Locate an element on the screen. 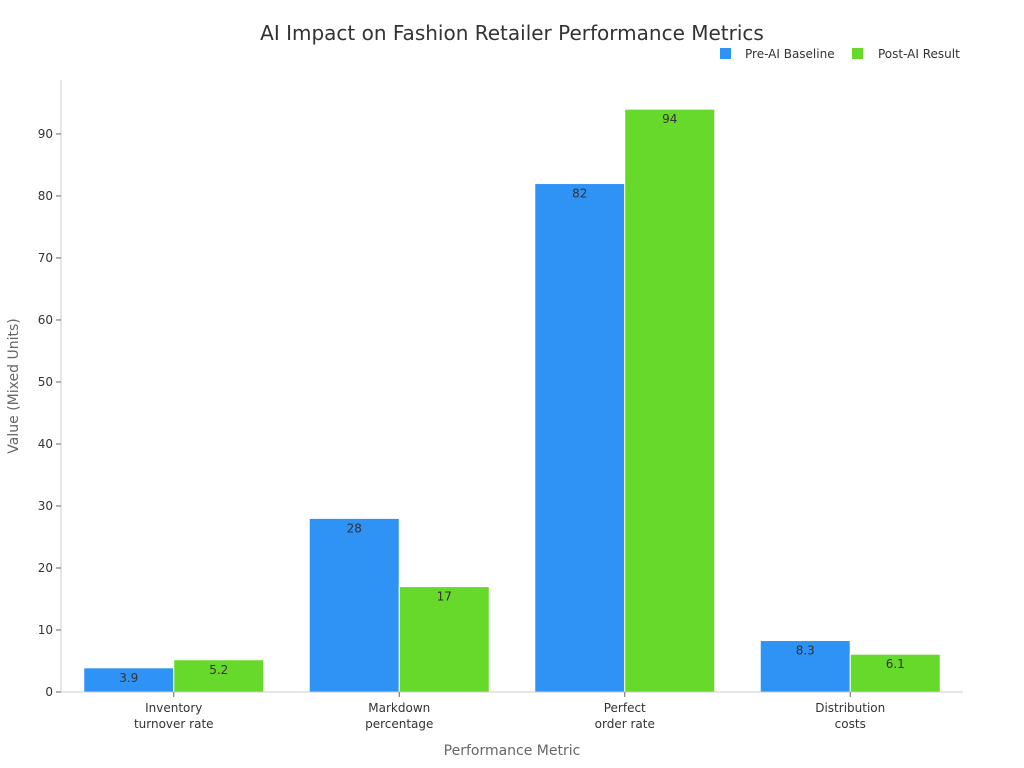 This screenshot has height=768, width=1024. x-tick-label: Markdown is located at coordinates (399, 708).